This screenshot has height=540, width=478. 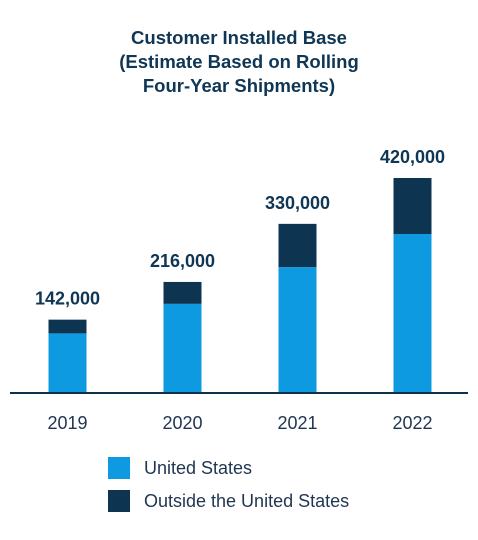 What do you see at coordinates (247, 500) in the screenshot?
I see `legend-label-outside-united-states: Outside the United States` at bounding box center [247, 500].